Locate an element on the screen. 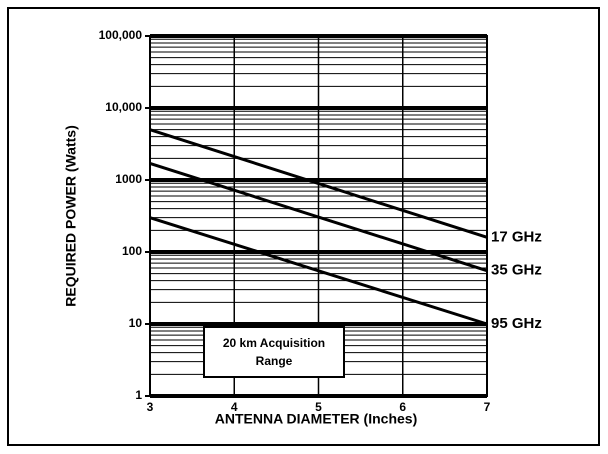 The image size is (608, 454). x-tick-label: 7 is located at coordinates (487, 407).